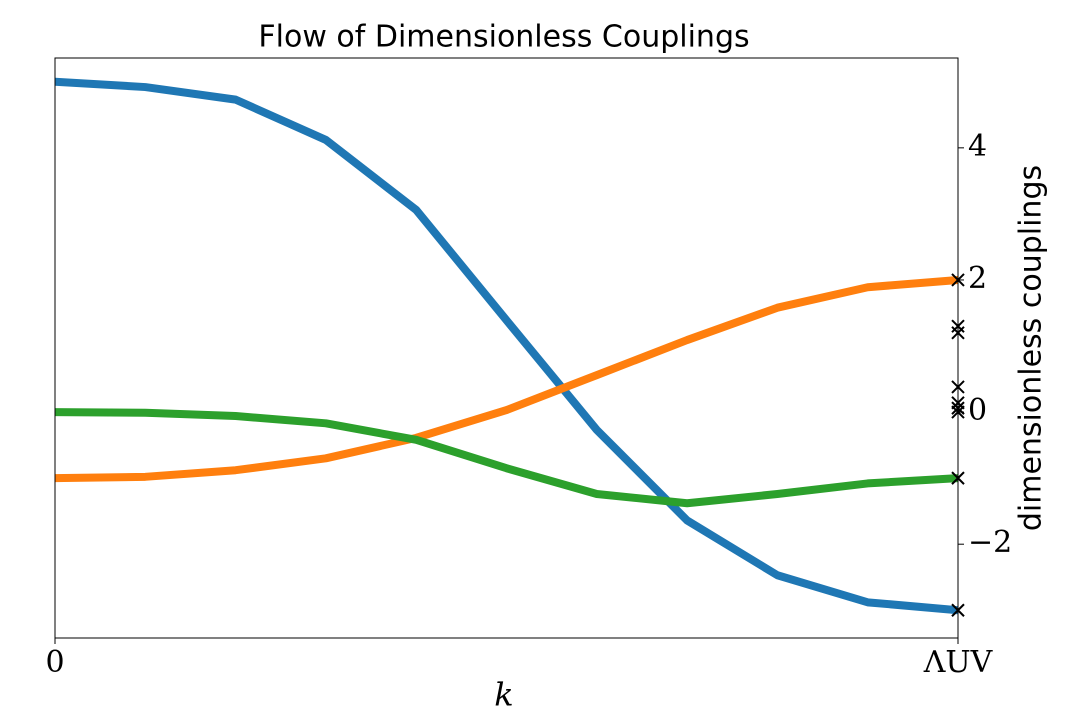 This screenshot has height=721, width=1075. What do you see at coordinates (990, 542) in the screenshot?
I see `y-tick-label: −2` at bounding box center [990, 542].